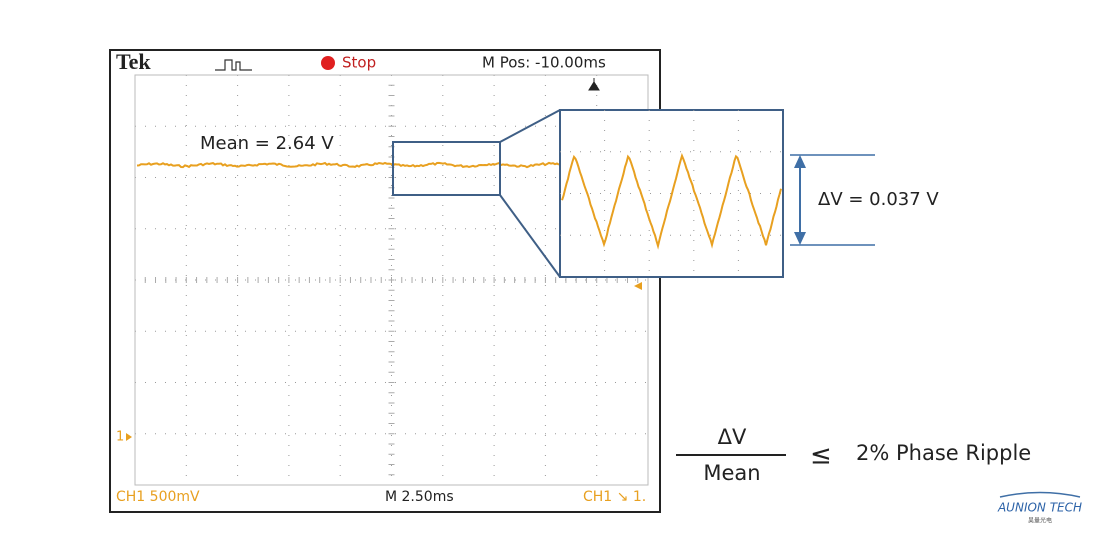 Image resolution: width=1109 pixels, height=535 pixels. What do you see at coordinates (120, 437) in the screenshot?
I see `marker: 1` at bounding box center [120, 437].